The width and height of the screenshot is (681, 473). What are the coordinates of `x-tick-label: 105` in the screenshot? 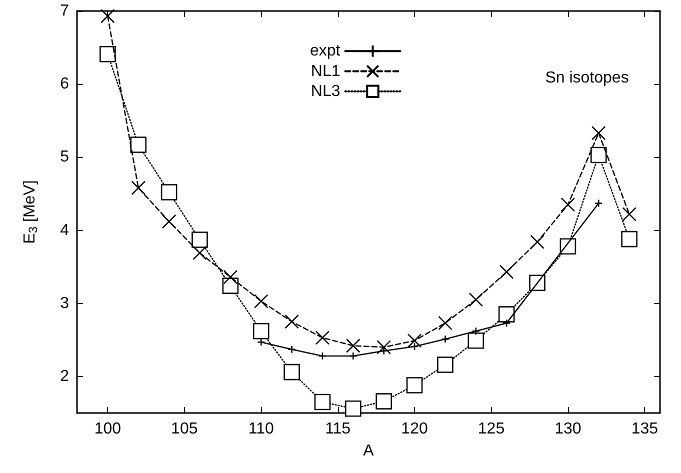 It's located at (184, 429).